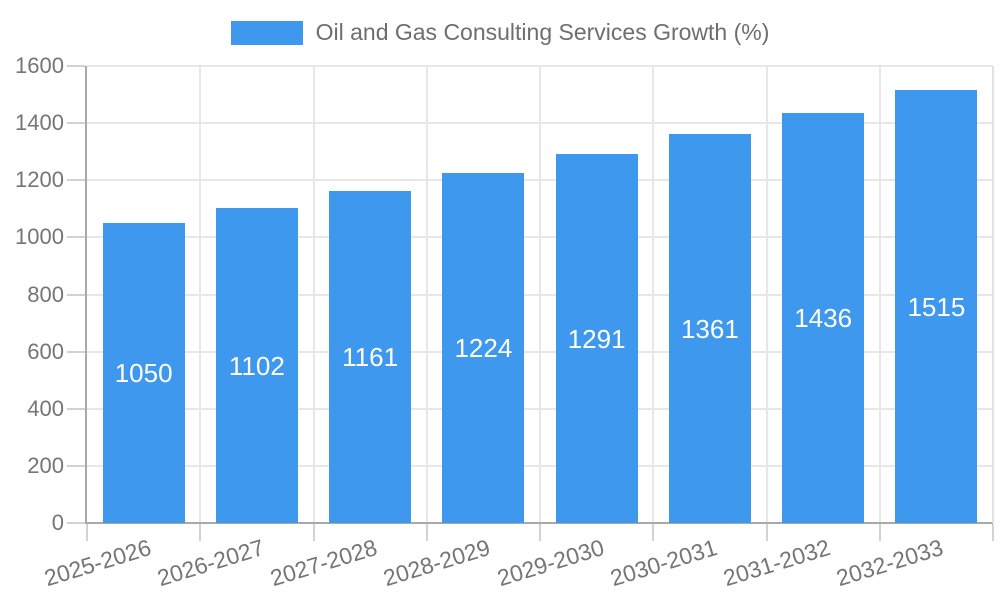 This screenshot has width=1000, height=600. I want to click on bar-value-label: 1291, so click(596, 338).